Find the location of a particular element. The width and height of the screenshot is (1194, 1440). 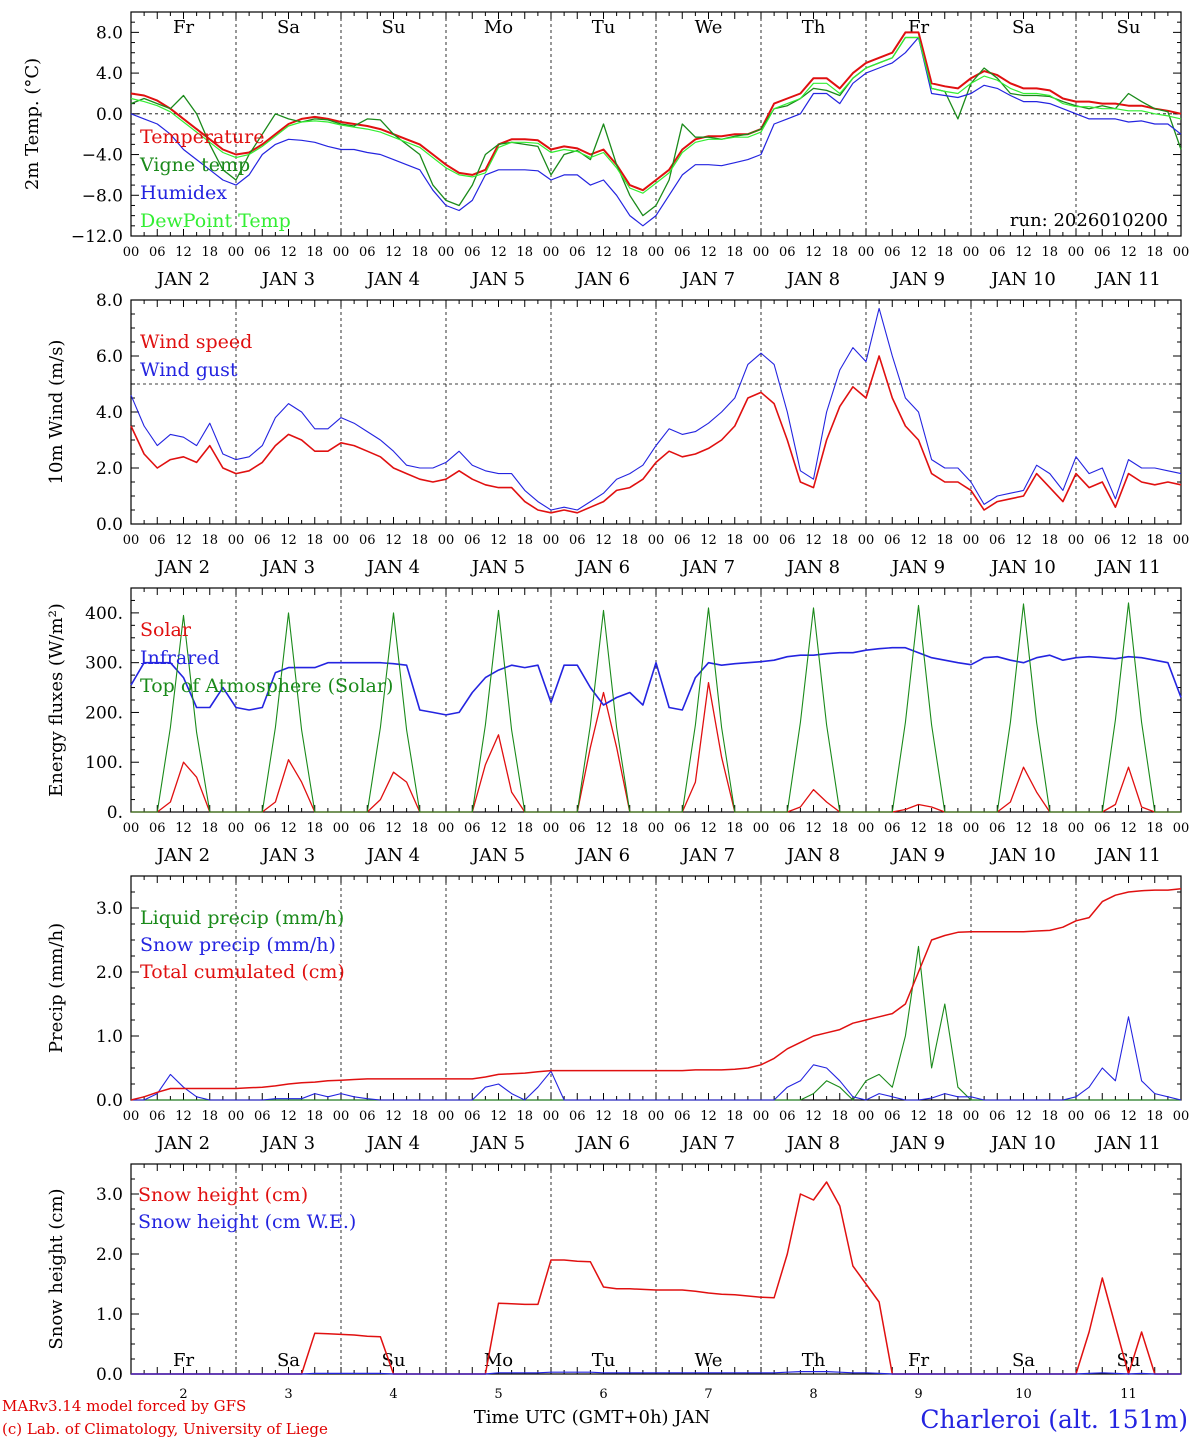

weekday-label: Sa is located at coordinates (1023, 27).